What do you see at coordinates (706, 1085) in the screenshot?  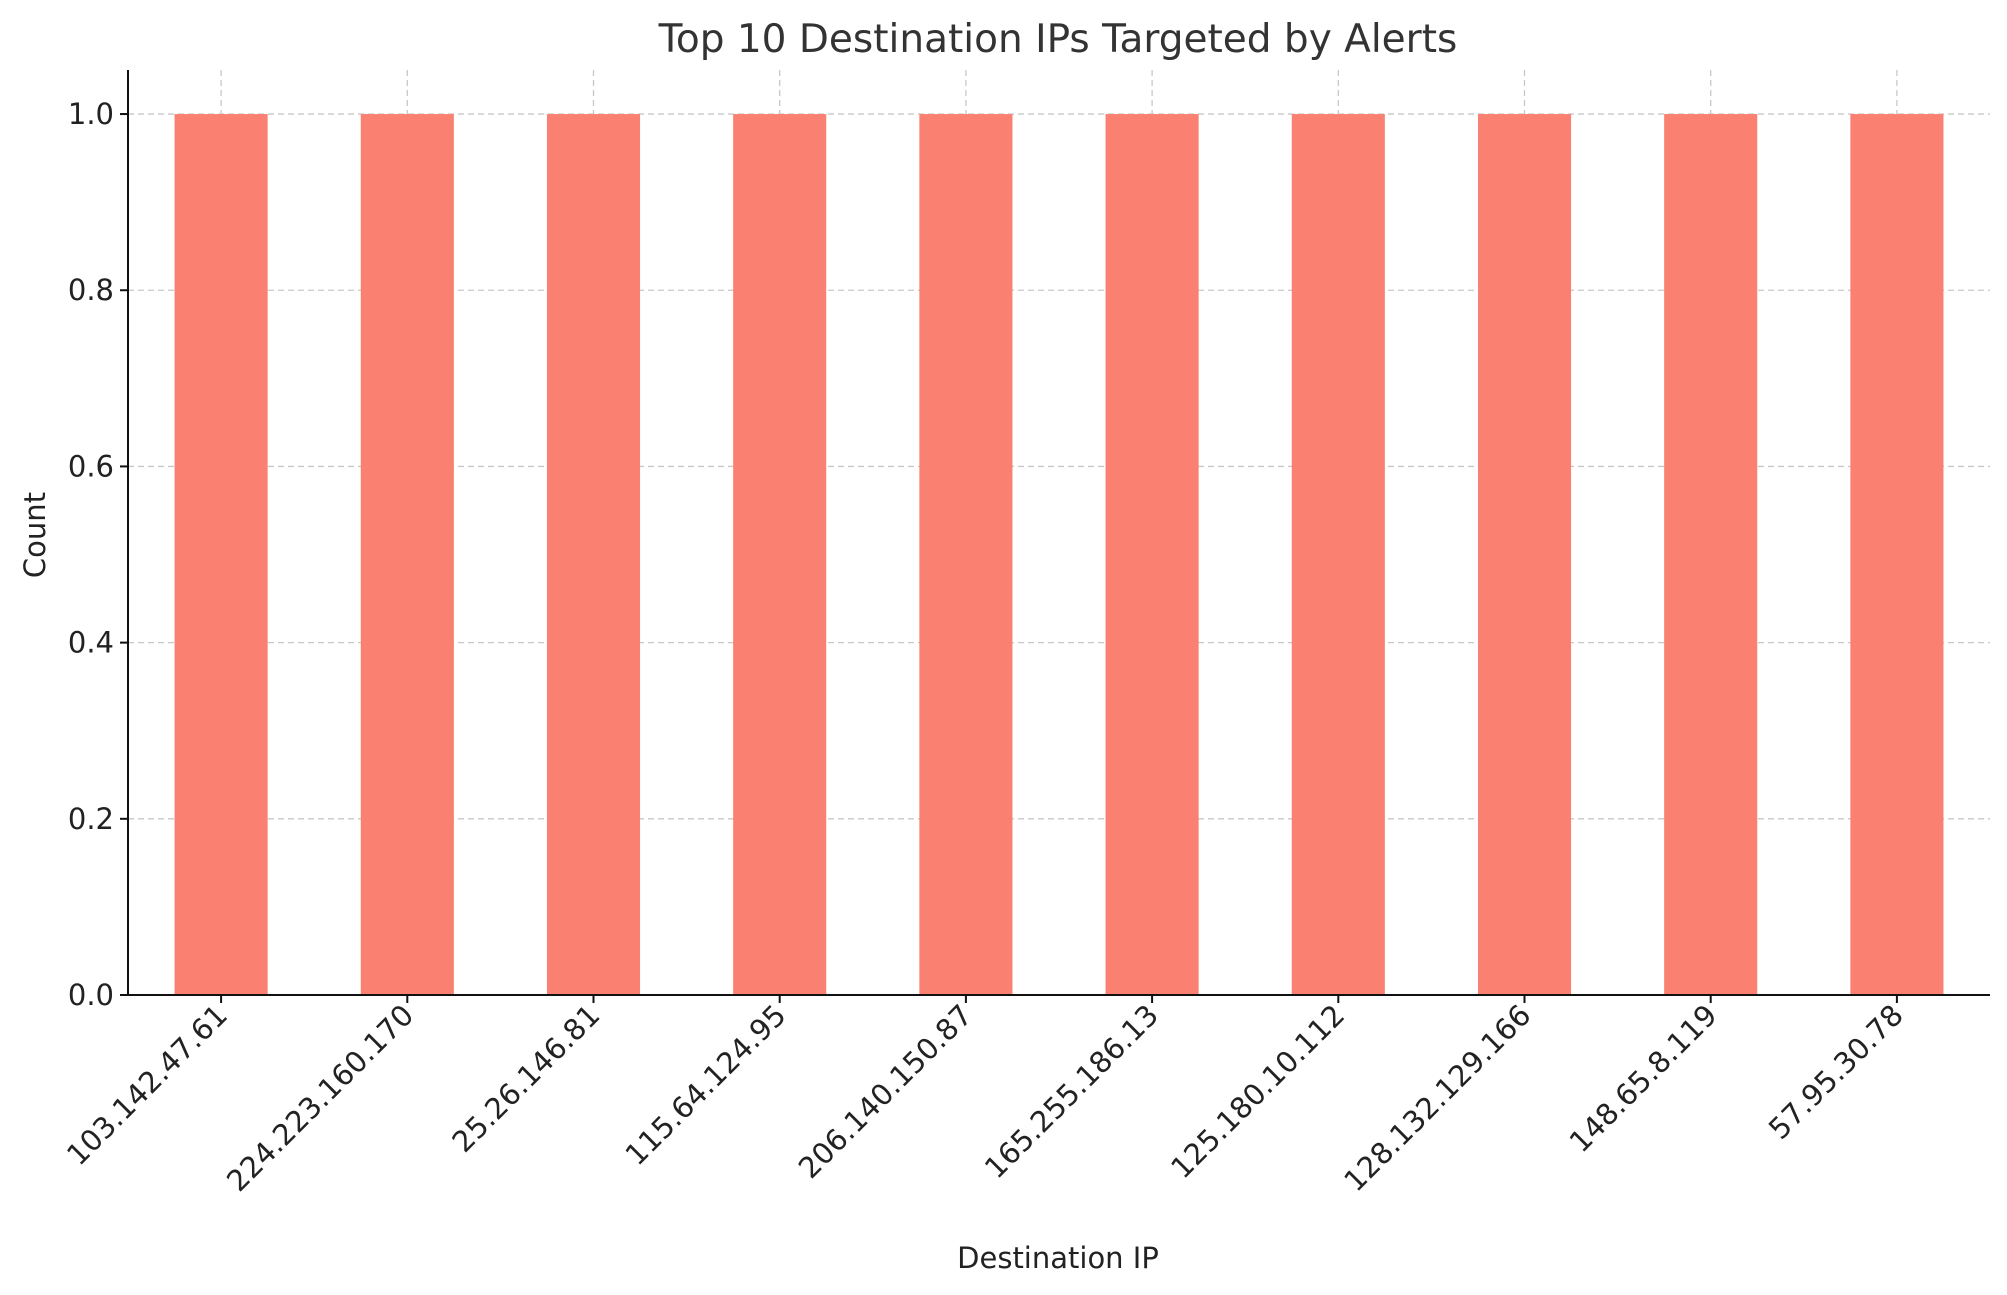 I see `x-tick-label: 115.64.124.95` at bounding box center [706, 1085].